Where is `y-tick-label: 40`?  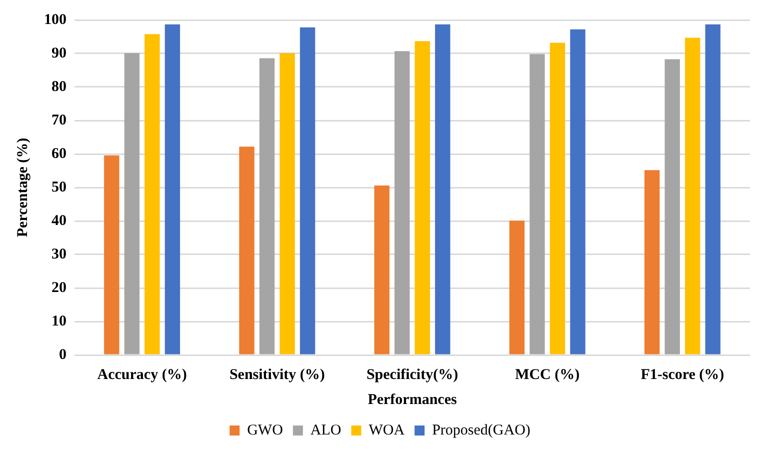 y-tick-label: 40 is located at coordinates (59, 220).